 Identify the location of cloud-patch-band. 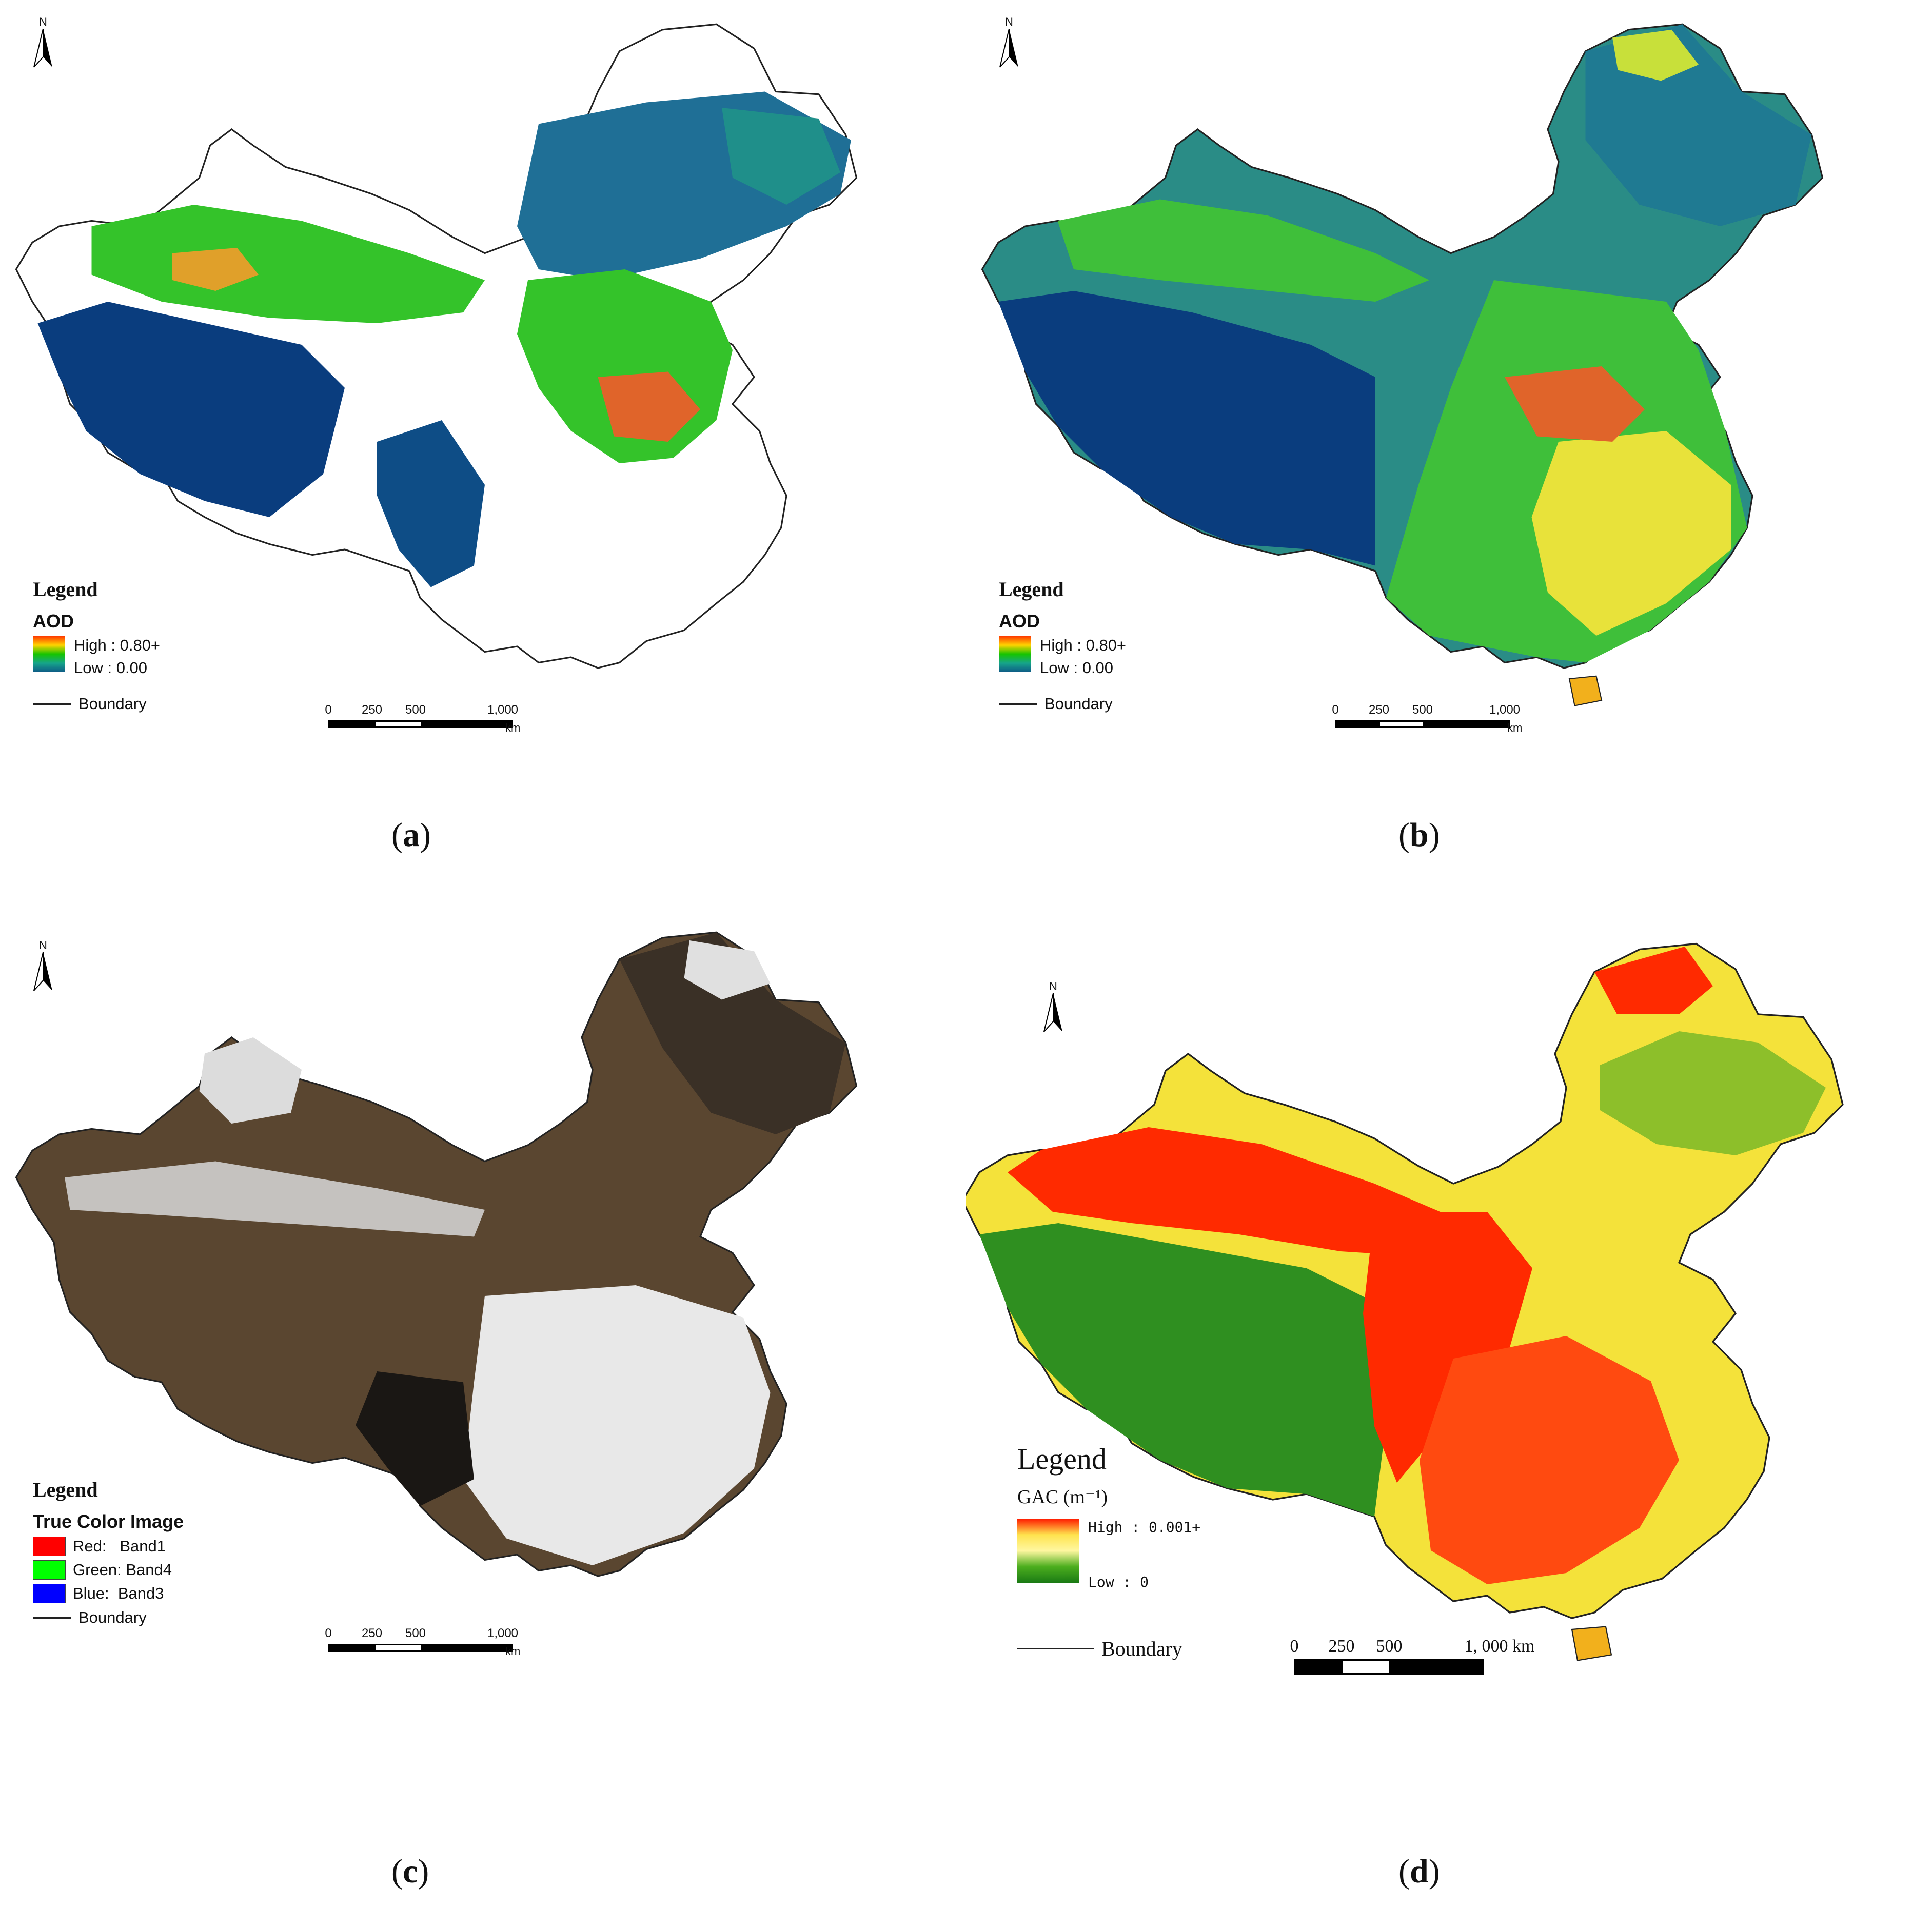
(274, 1199).